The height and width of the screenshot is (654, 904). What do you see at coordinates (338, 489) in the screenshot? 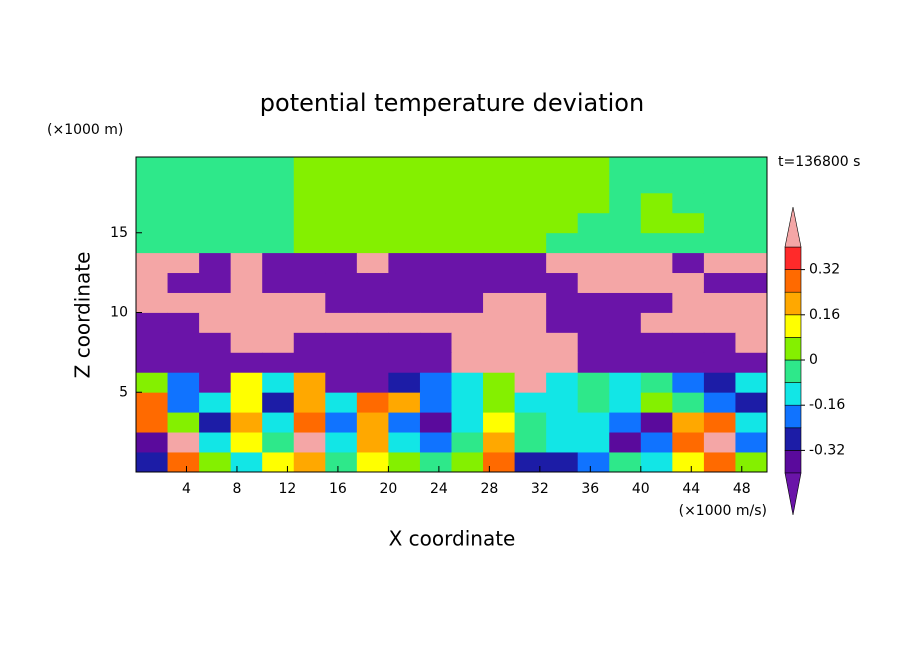
I see `x-tick-label: 16` at bounding box center [338, 489].